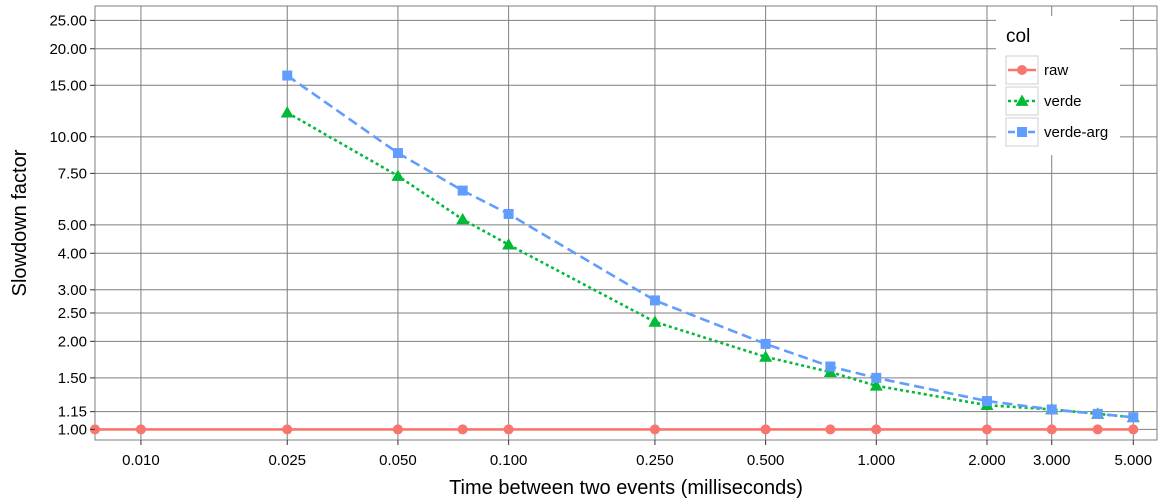  Describe the element at coordinates (1063, 101) in the screenshot. I see `legend-label: verde` at that location.